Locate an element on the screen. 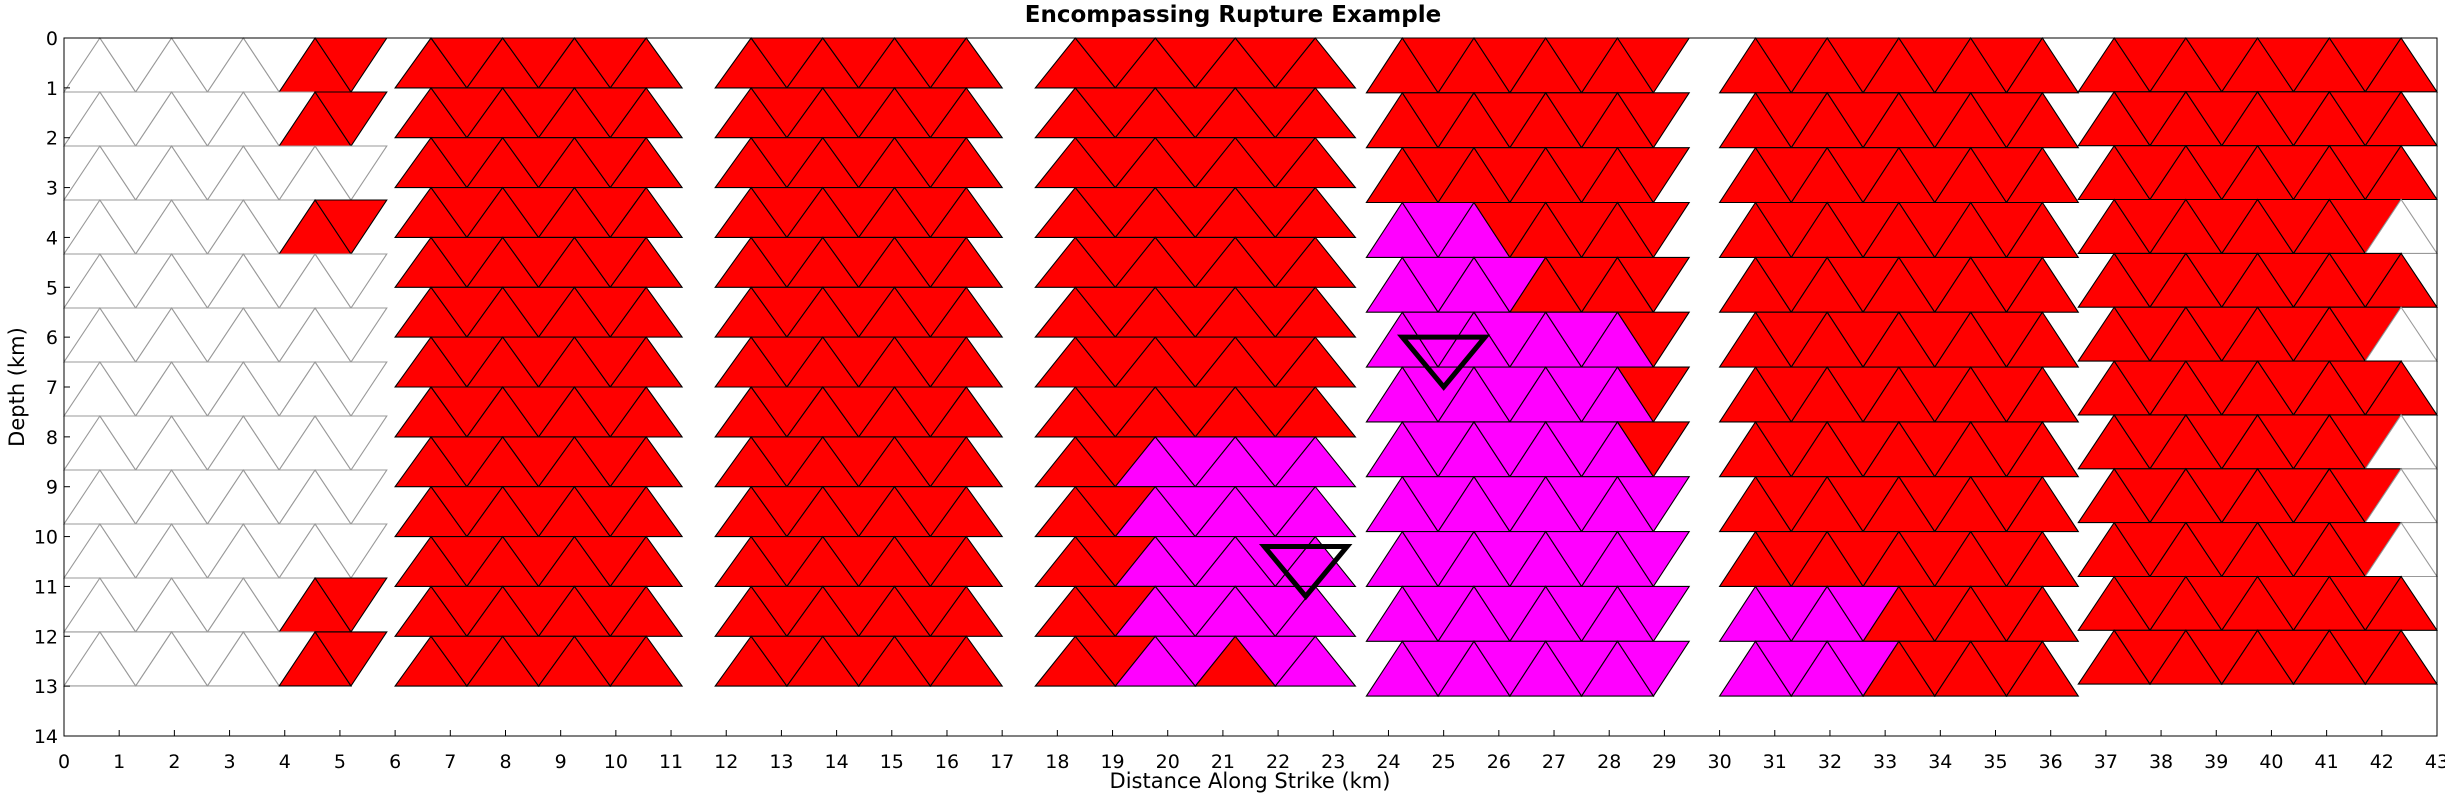  hypocenter-markers is located at coordinates (1374, 467).